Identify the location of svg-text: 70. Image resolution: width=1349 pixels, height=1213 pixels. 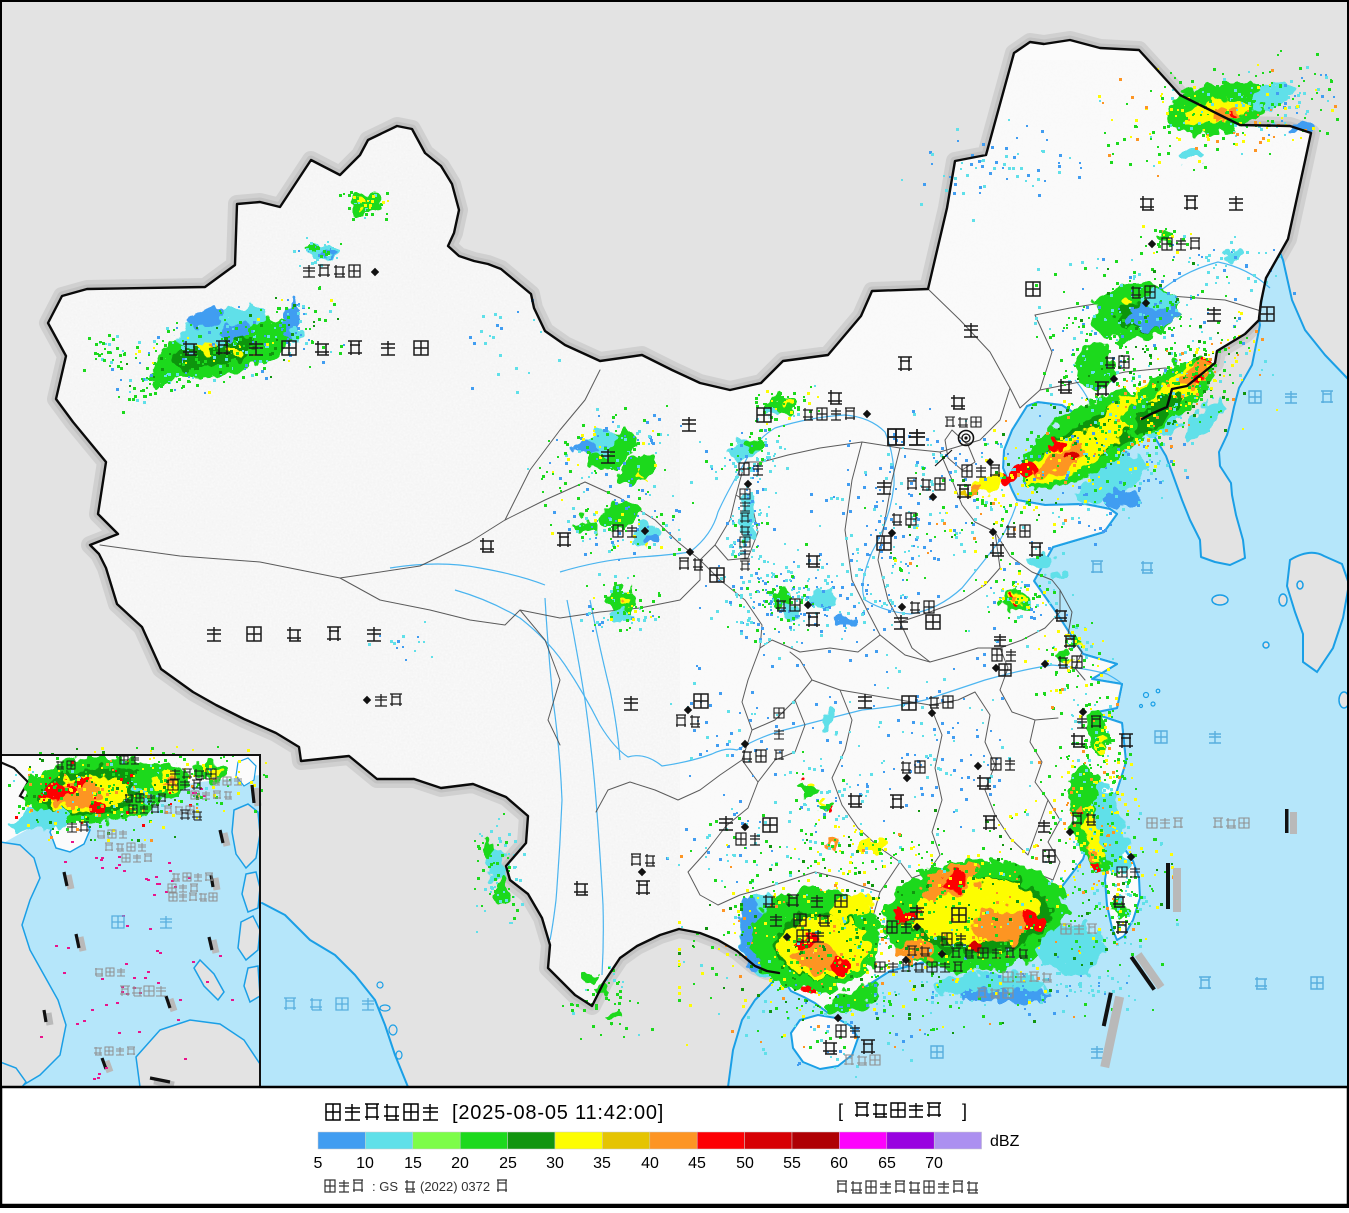
(934, 1163).